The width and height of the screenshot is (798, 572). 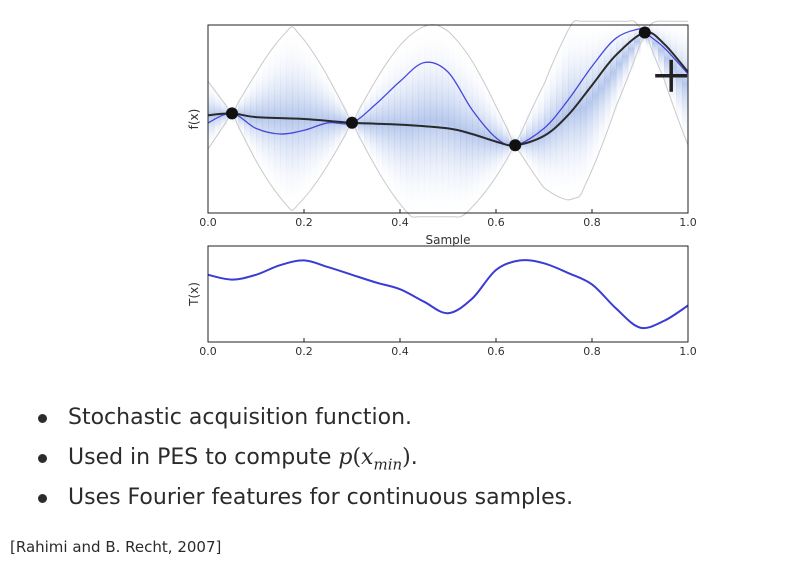 I want to click on math-open-paren: (, so click(x=357, y=457).